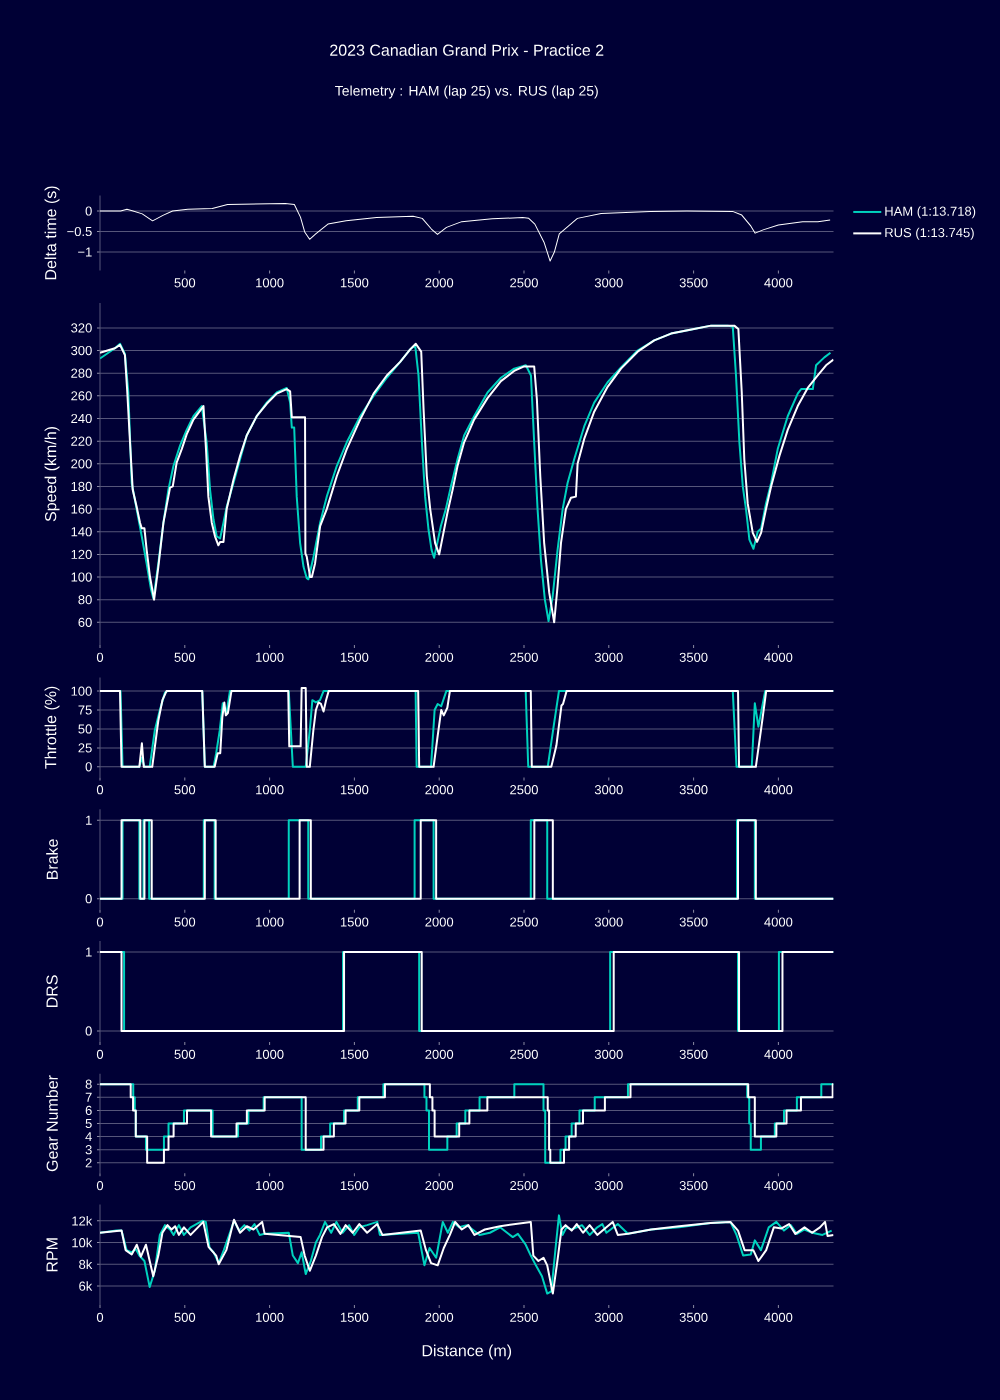 Image resolution: width=1000 pixels, height=1400 pixels. What do you see at coordinates (52, 859) in the screenshot?
I see `y-axis-title: Brake` at bounding box center [52, 859].